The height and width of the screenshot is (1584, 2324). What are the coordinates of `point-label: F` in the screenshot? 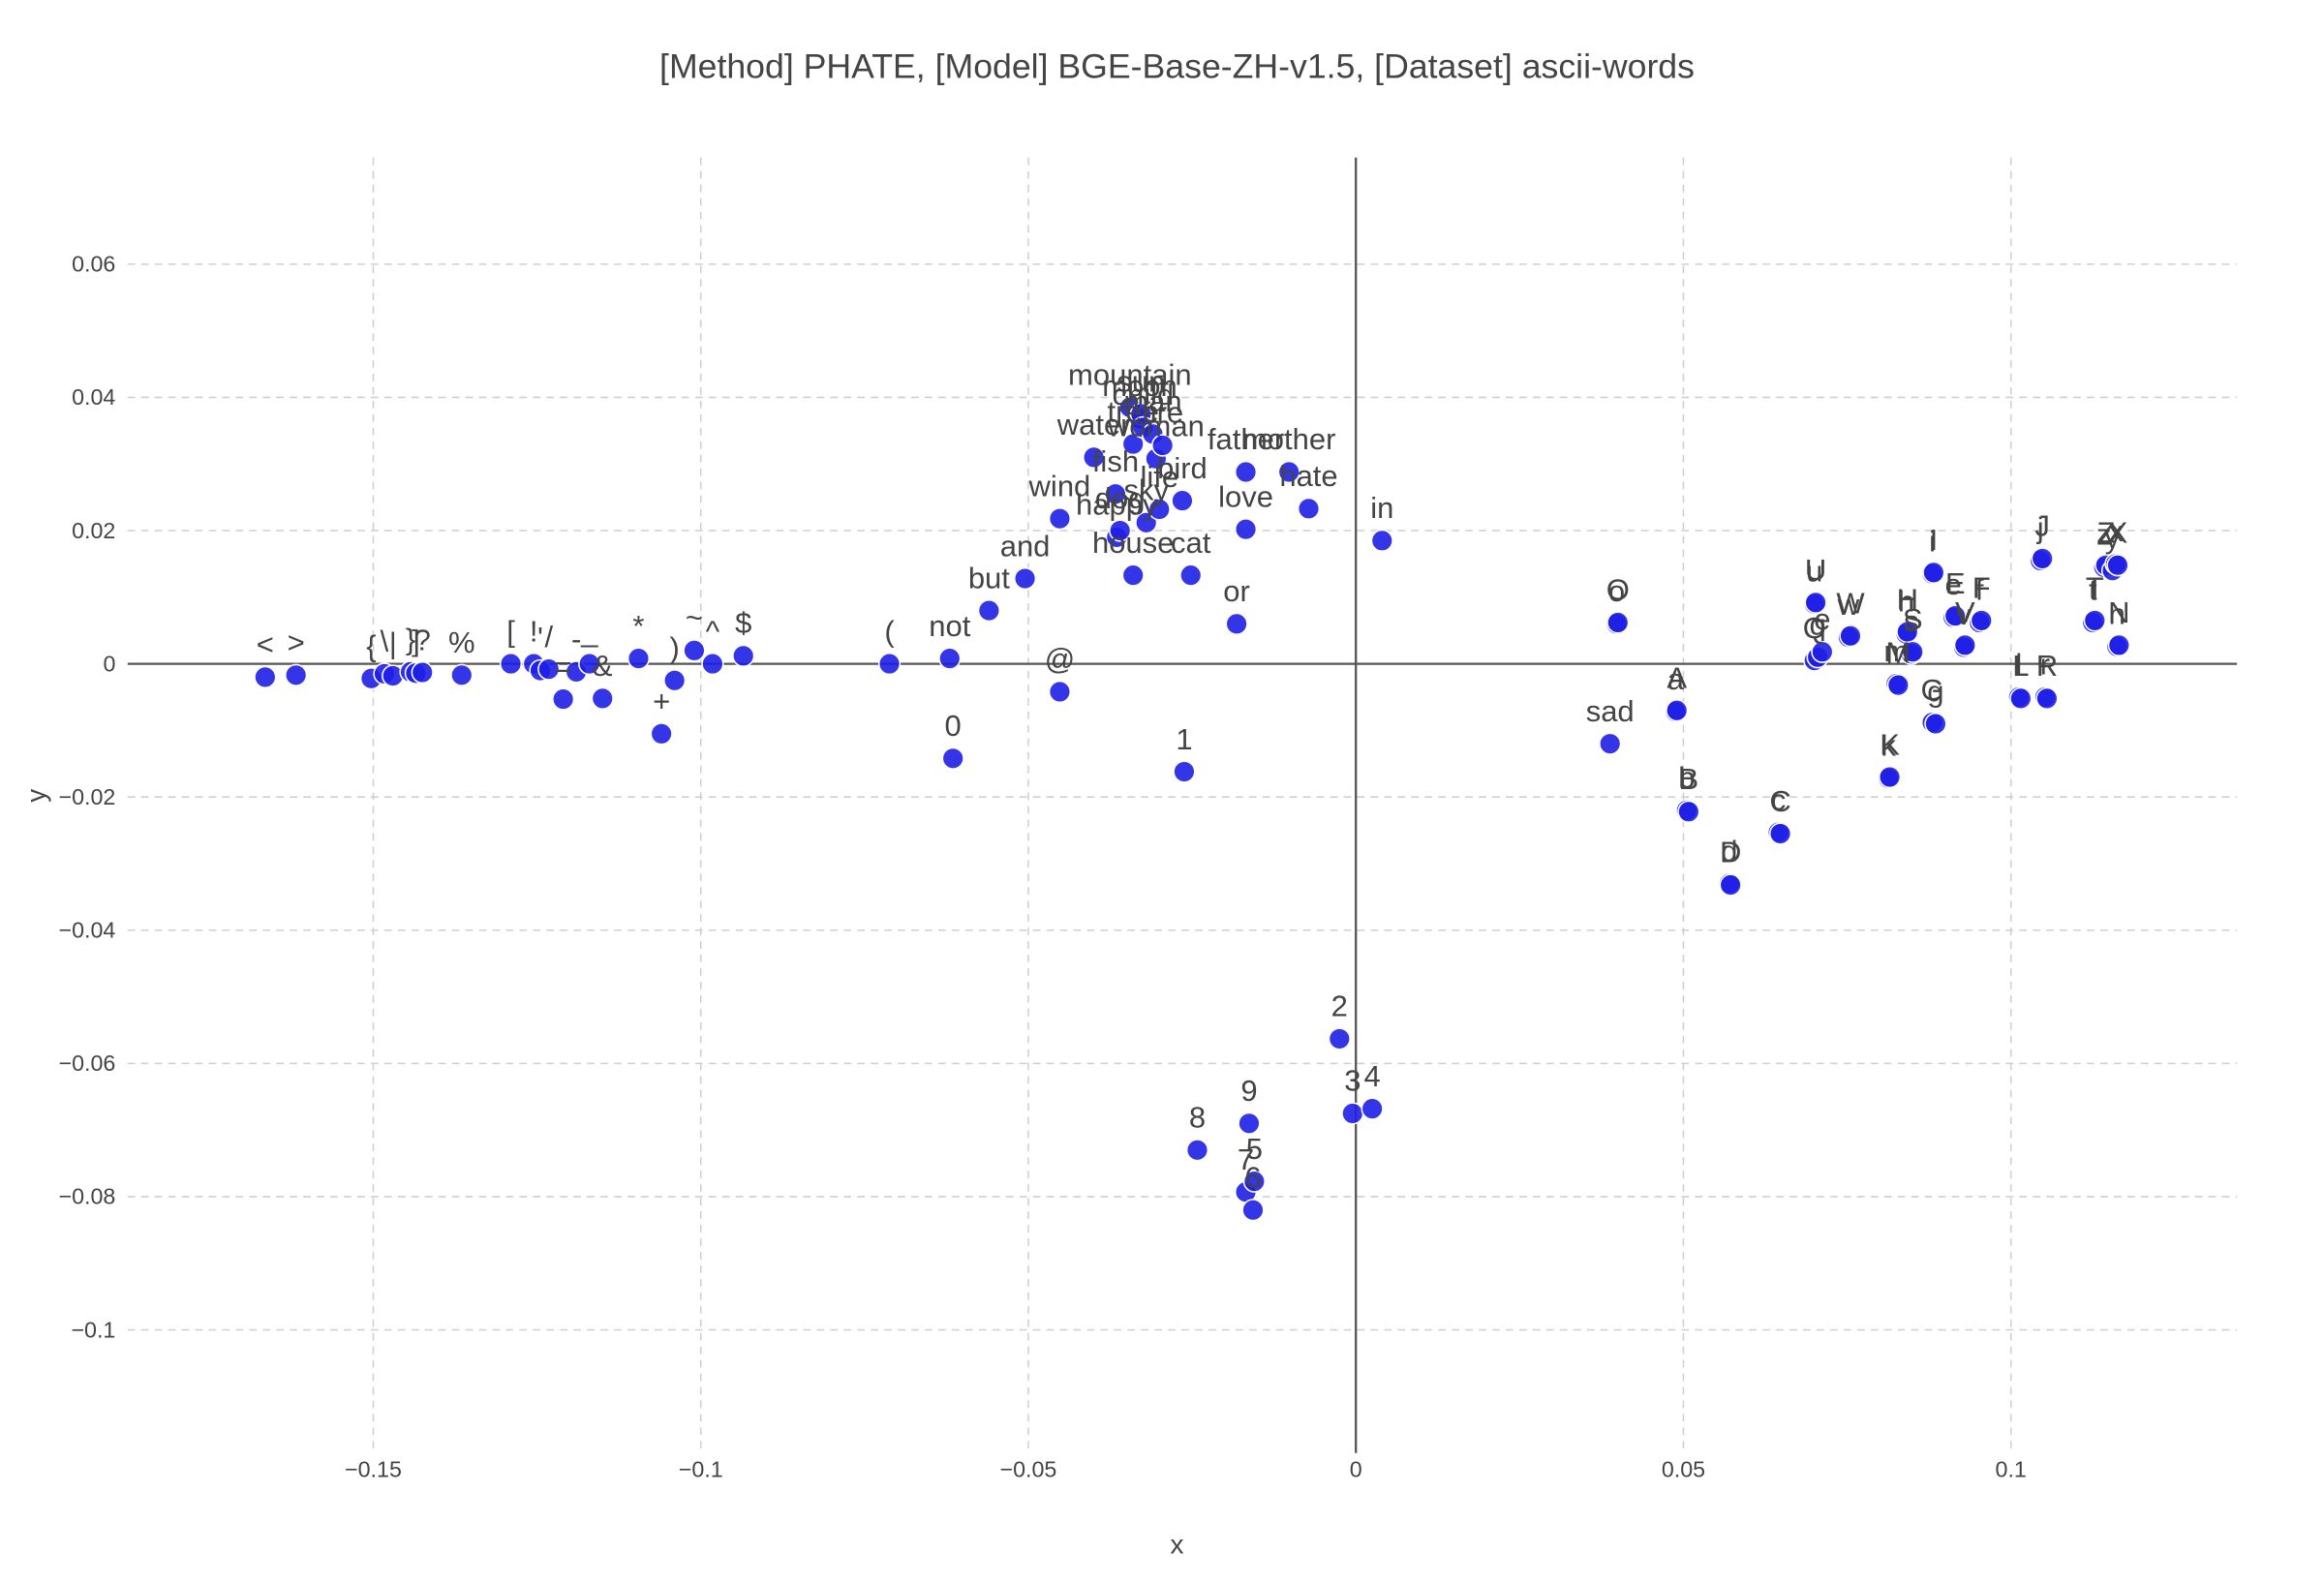 It's located at (1982, 588).